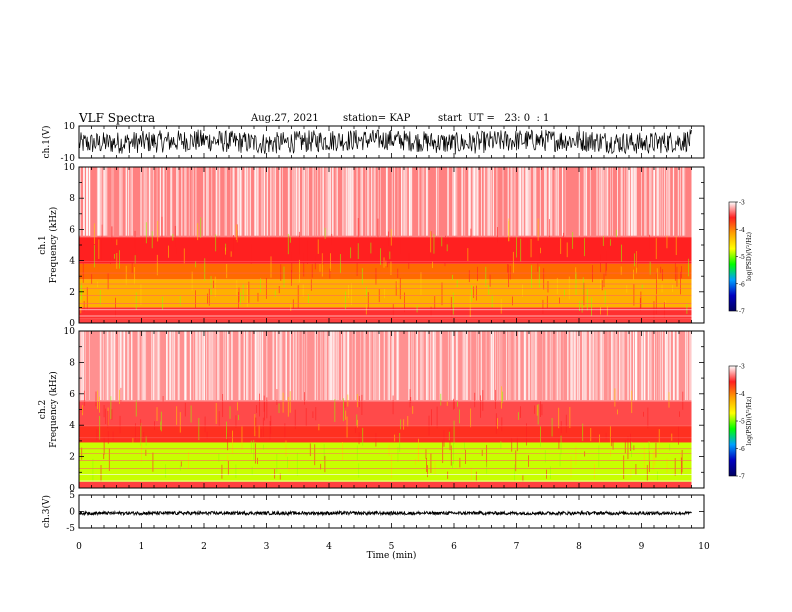 Image resolution: width=792 pixels, height=612 pixels. Describe the element at coordinates (392, 547) in the screenshot. I see `x-tick-label: 5` at that location.